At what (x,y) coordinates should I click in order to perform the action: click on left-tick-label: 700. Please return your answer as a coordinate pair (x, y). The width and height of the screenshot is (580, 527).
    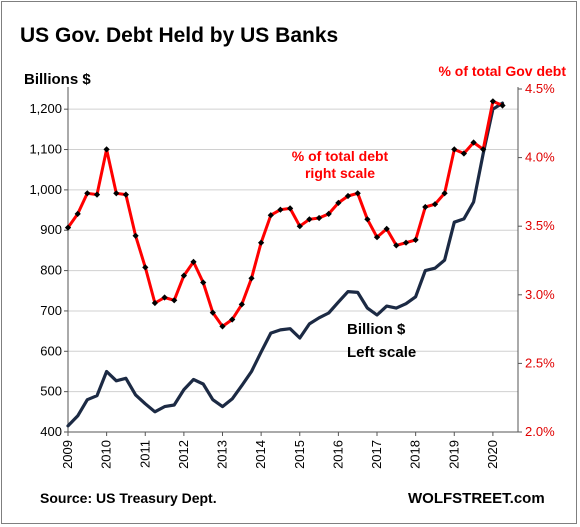
    Looking at the image, I should click on (51, 310).